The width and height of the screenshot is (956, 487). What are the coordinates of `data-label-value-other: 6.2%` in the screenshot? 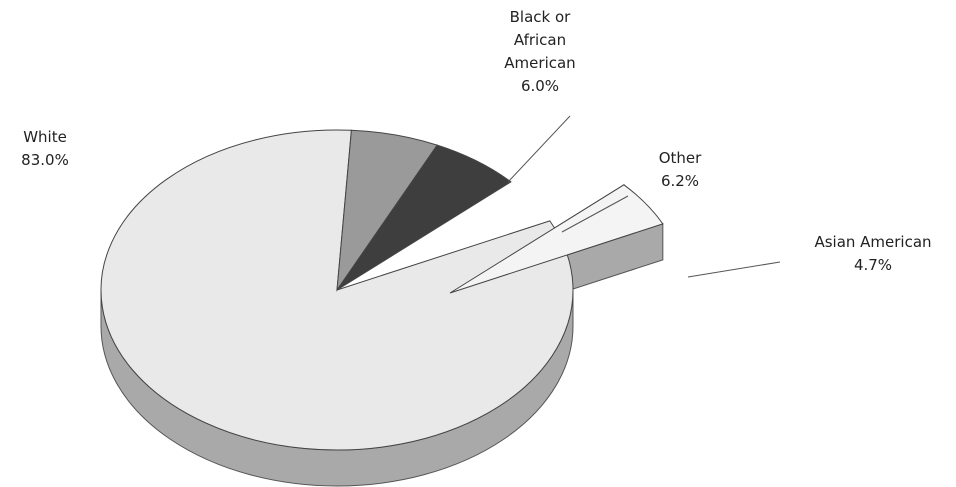 It's located at (680, 181).